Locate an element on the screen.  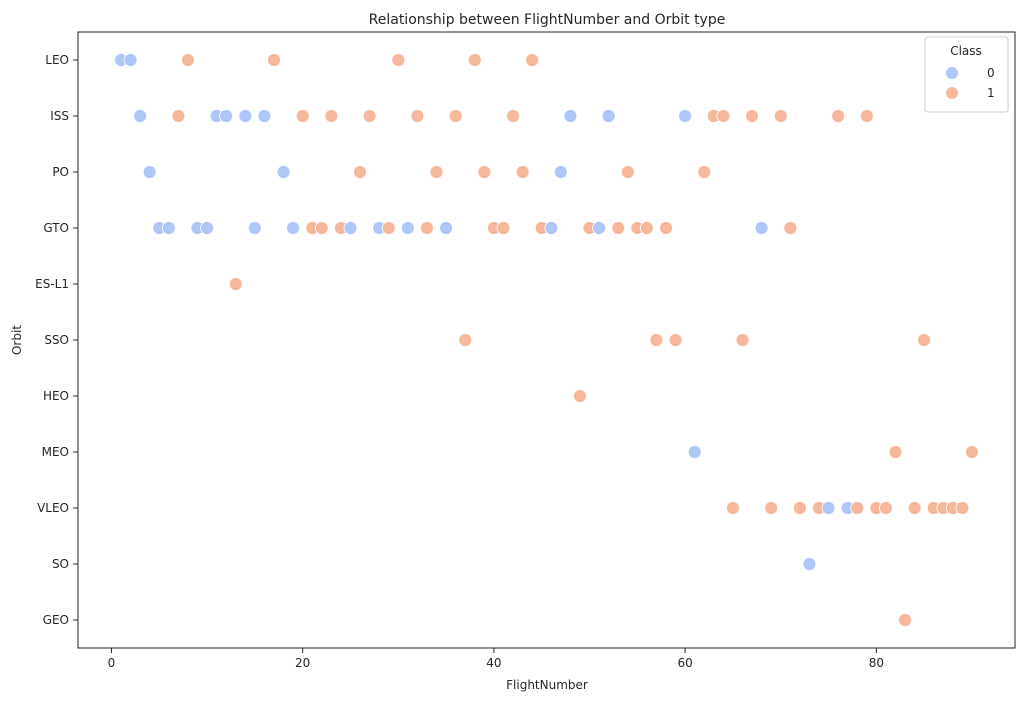
x-tick-label: 60 is located at coordinates (684, 663).